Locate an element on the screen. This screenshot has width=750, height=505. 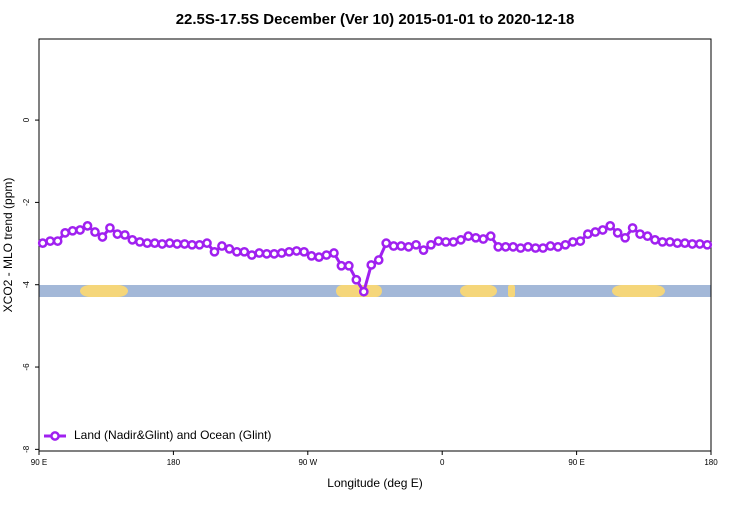
legend-label: Land (Nadir&Glint) and Ocean (Glint) is located at coordinates (172, 435).